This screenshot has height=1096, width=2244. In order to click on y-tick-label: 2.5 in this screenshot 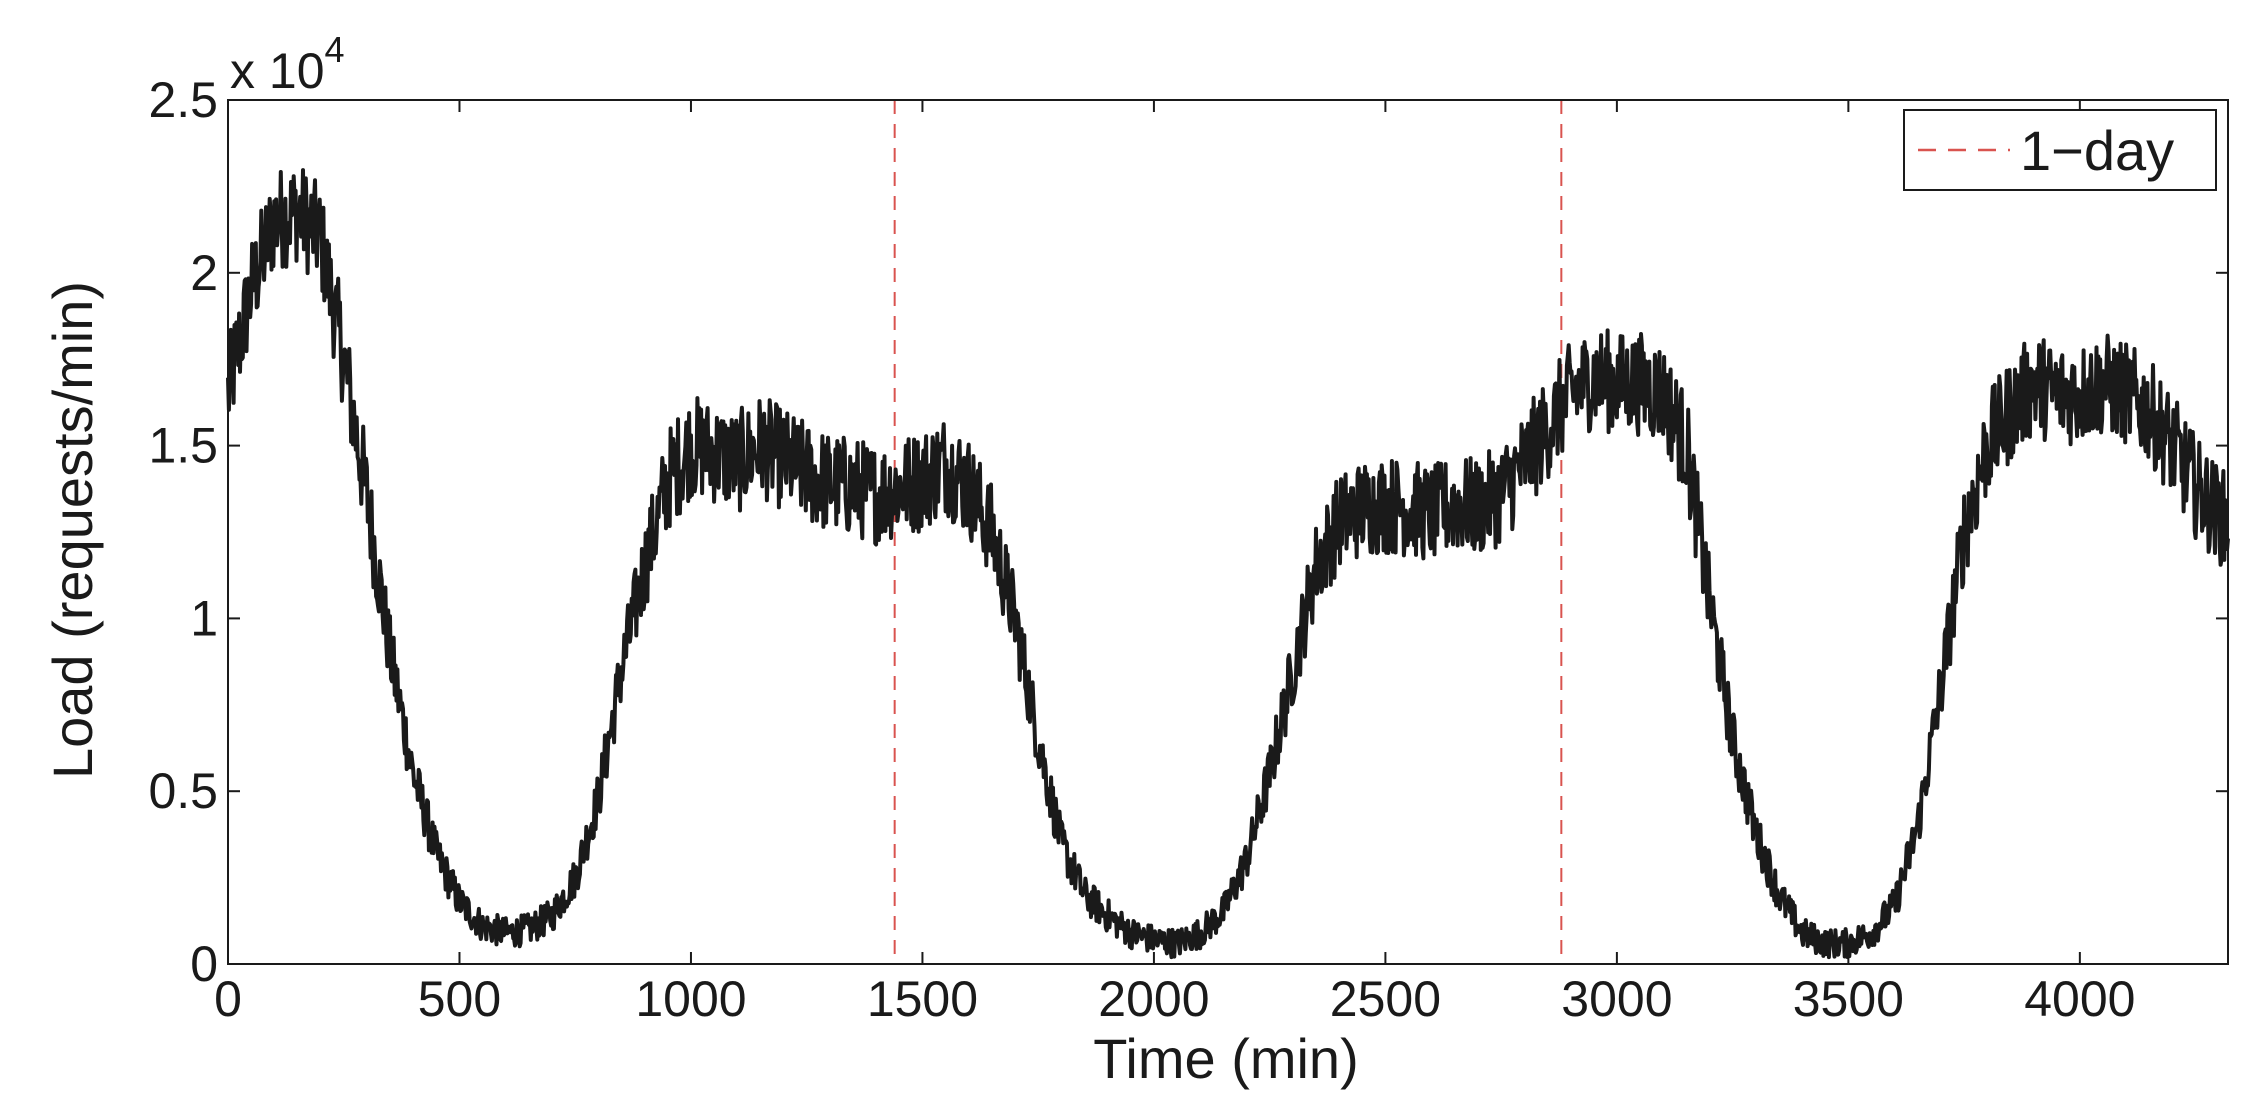, I will do `click(183, 100)`.